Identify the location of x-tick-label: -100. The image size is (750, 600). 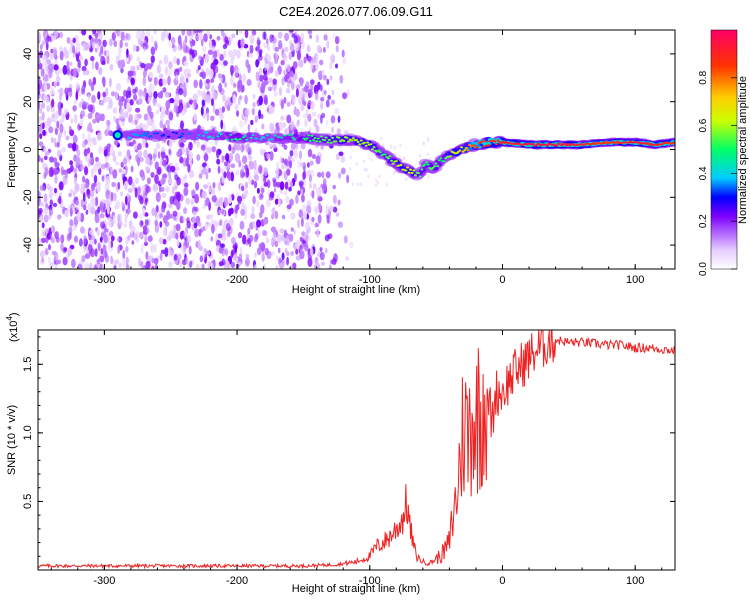
(370, 280).